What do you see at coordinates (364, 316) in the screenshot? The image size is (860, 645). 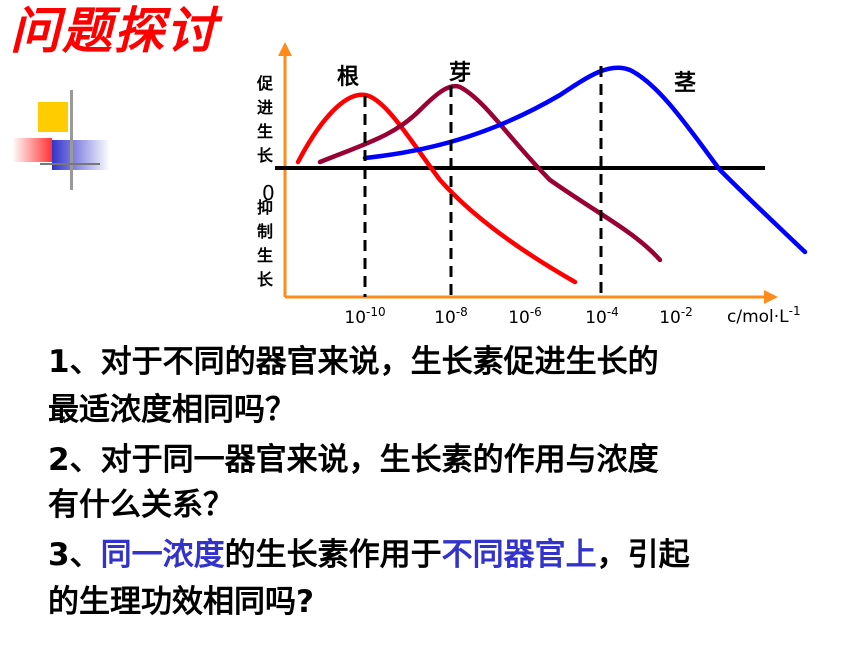 I see `x-tick-label: 10⁻¹⁰` at bounding box center [364, 316].